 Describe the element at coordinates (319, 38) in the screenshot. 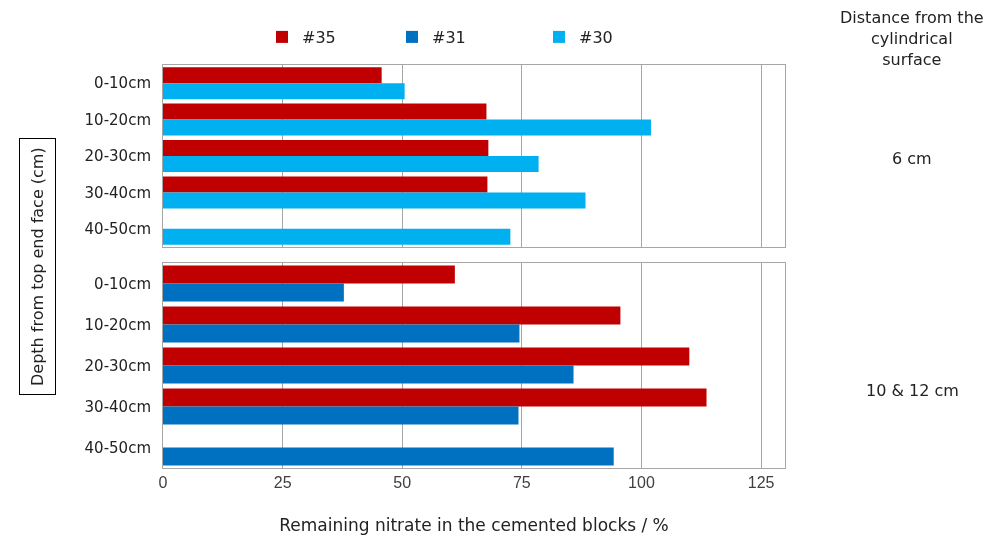

I see `legend-label: #35` at that location.